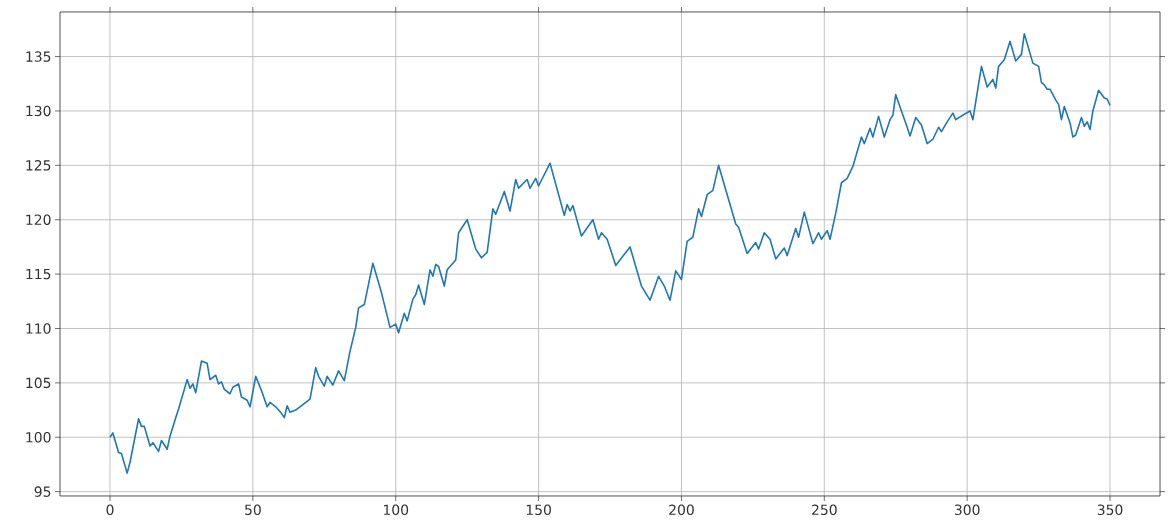  What do you see at coordinates (38, 328) in the screenshot?
I see `y-tick-label: 110` at bounding box center [38, 328].